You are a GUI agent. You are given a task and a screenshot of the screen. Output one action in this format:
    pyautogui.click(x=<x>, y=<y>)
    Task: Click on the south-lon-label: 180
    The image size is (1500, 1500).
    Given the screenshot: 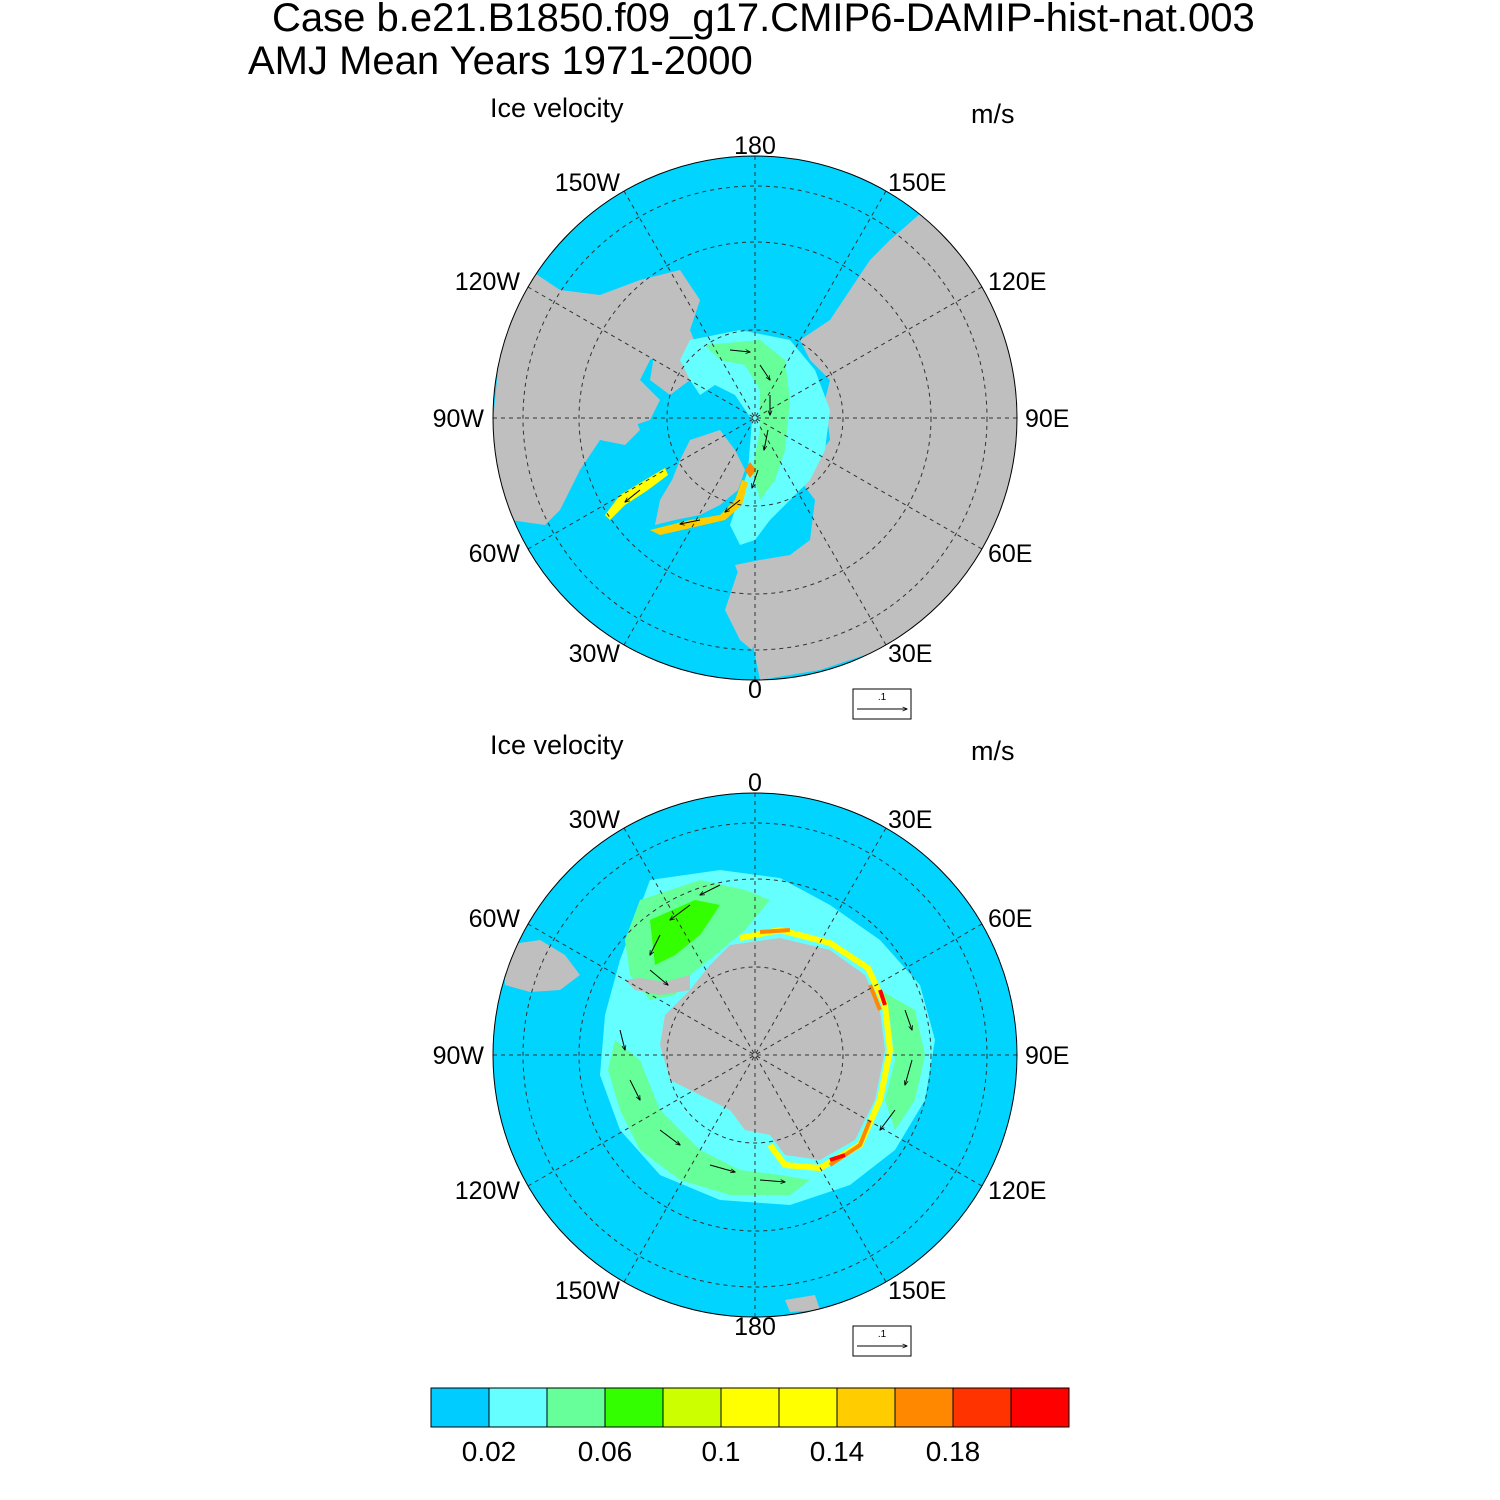 What is the action you would take?
    pyautogui.click(x=755, y=1327)
    